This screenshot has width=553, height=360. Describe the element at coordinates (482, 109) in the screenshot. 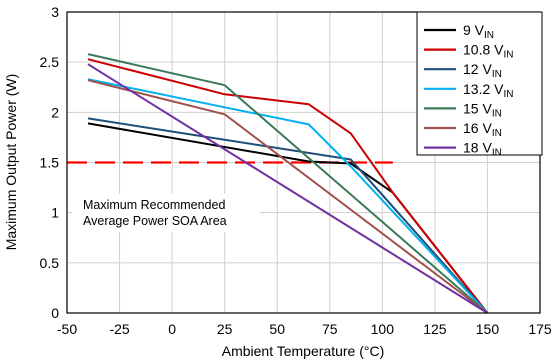

I see `legend-label: 15 VIN` at that location.